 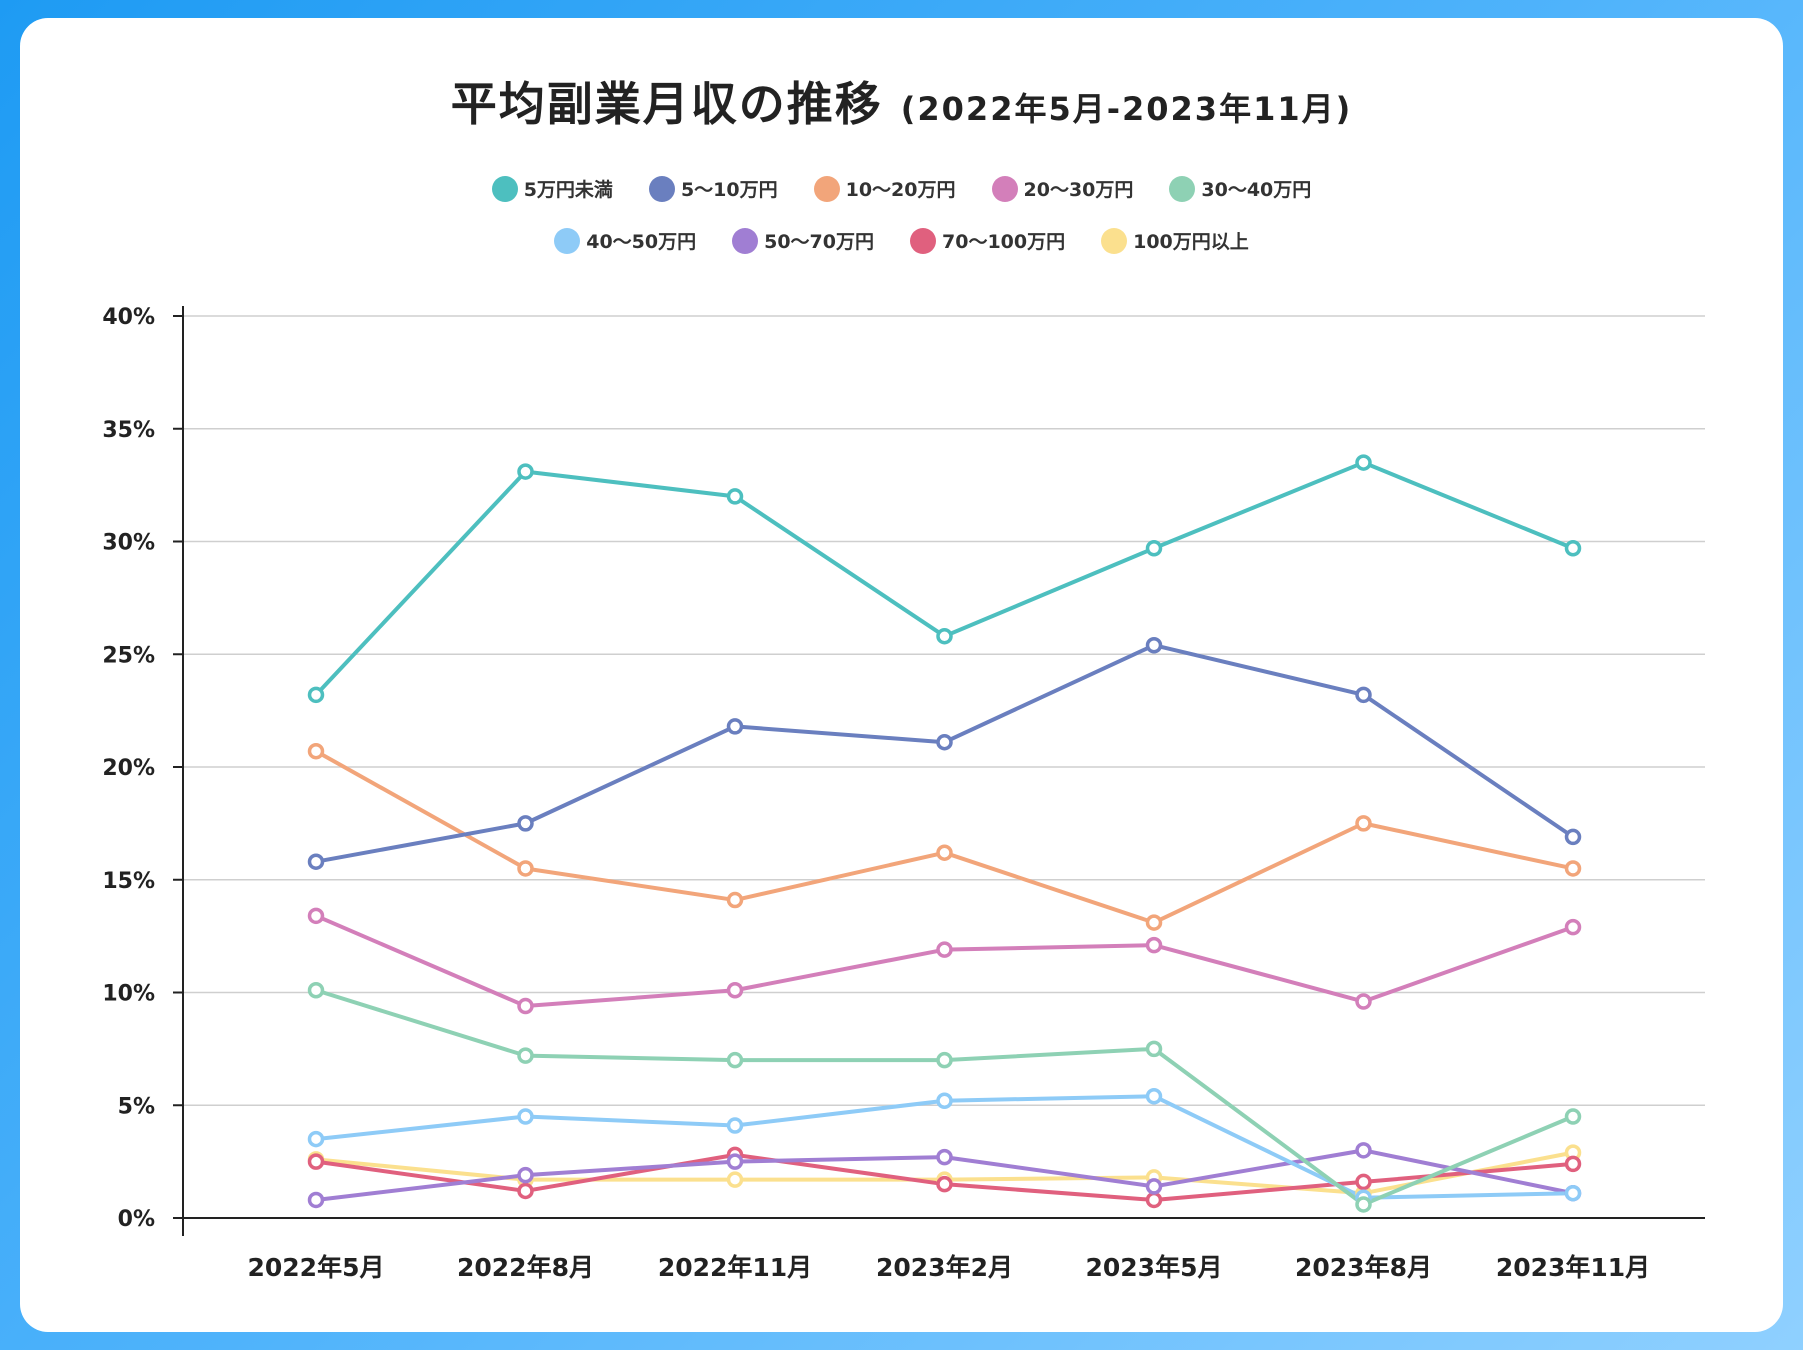 What do you see at coordinates (136, 1106) in the screenshot?
I see `y-tick-label: 5%` at bounding box center [136, 1106].